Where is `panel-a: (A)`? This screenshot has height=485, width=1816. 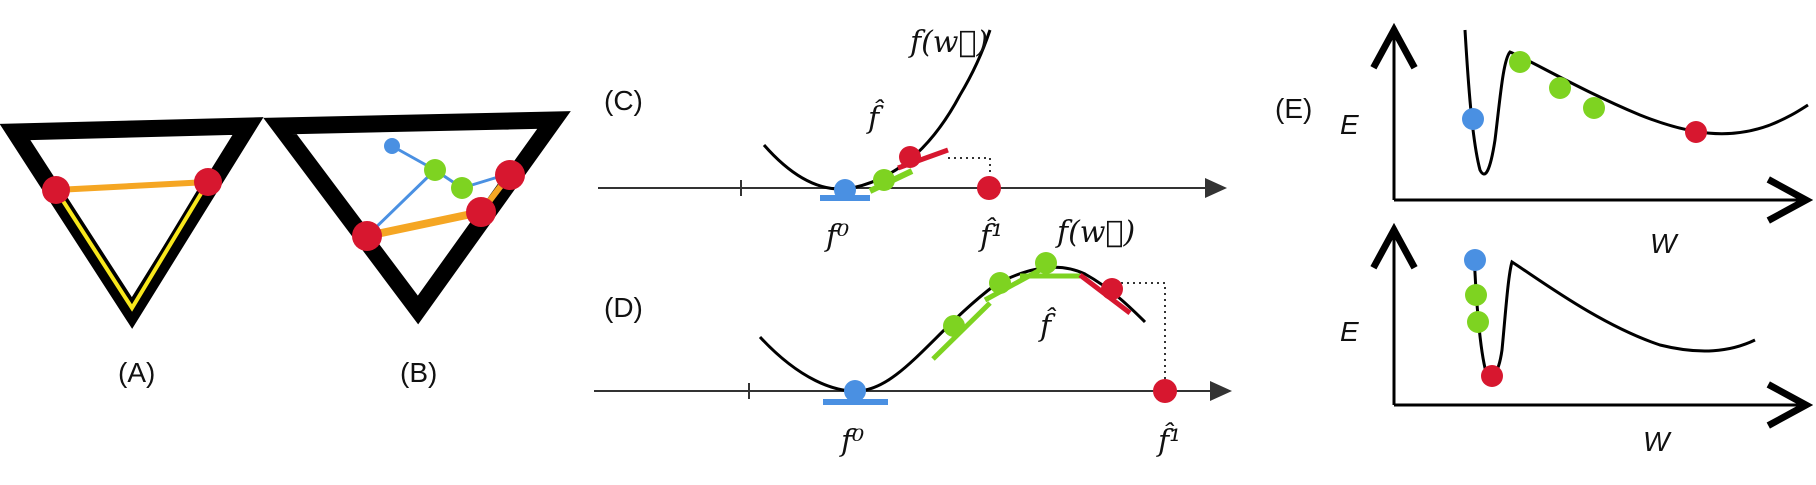 panel-a: (A) is located at coordinates (132, 252).